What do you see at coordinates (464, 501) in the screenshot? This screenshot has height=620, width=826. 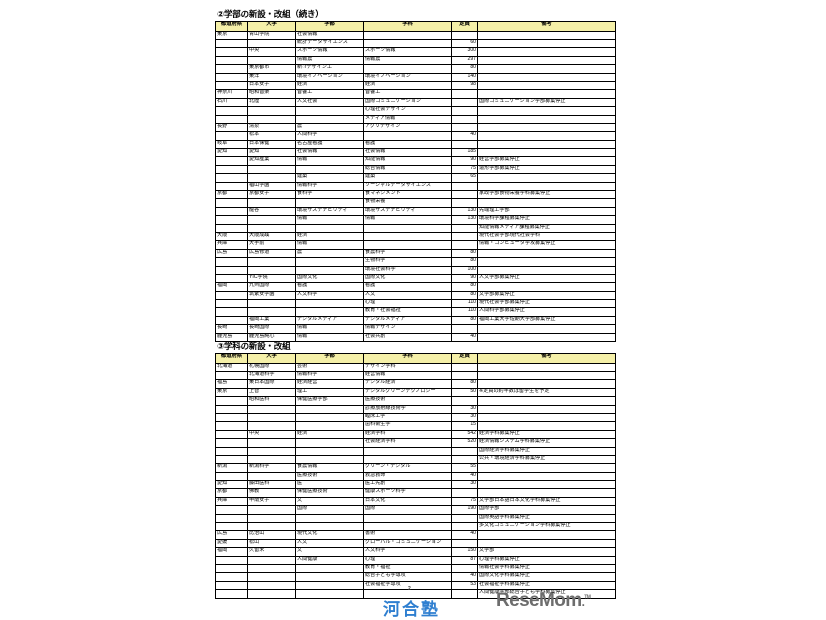 I see `cell-capacity: 75` at bounding box center [464, 501].